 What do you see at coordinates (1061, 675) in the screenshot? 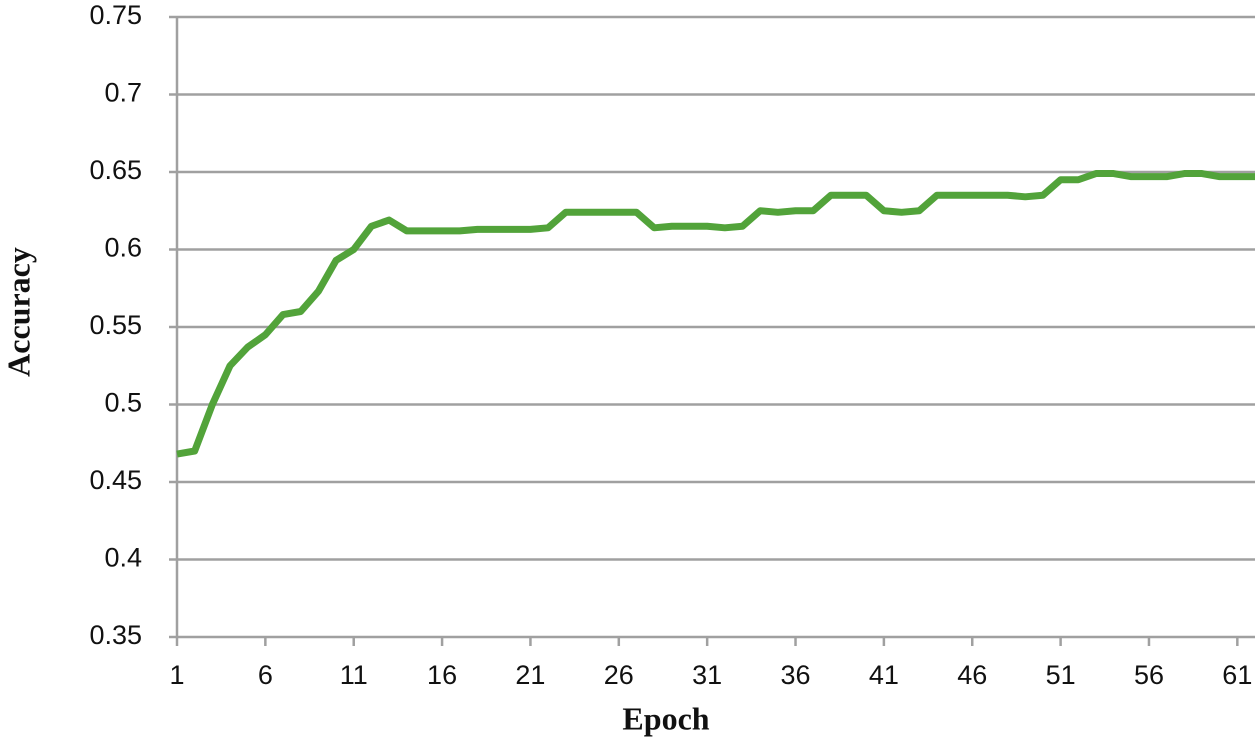
I see `x-tick-label: 51` at bounding box center [1061, 675].